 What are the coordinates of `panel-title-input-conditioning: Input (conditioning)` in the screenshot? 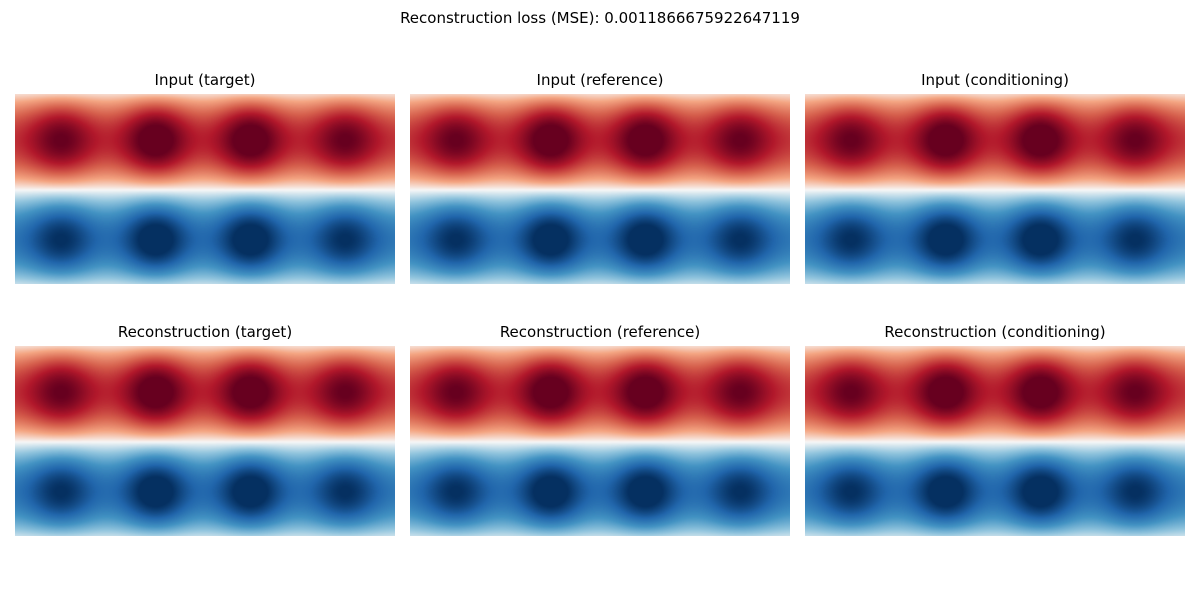 It's located at (995, 80).